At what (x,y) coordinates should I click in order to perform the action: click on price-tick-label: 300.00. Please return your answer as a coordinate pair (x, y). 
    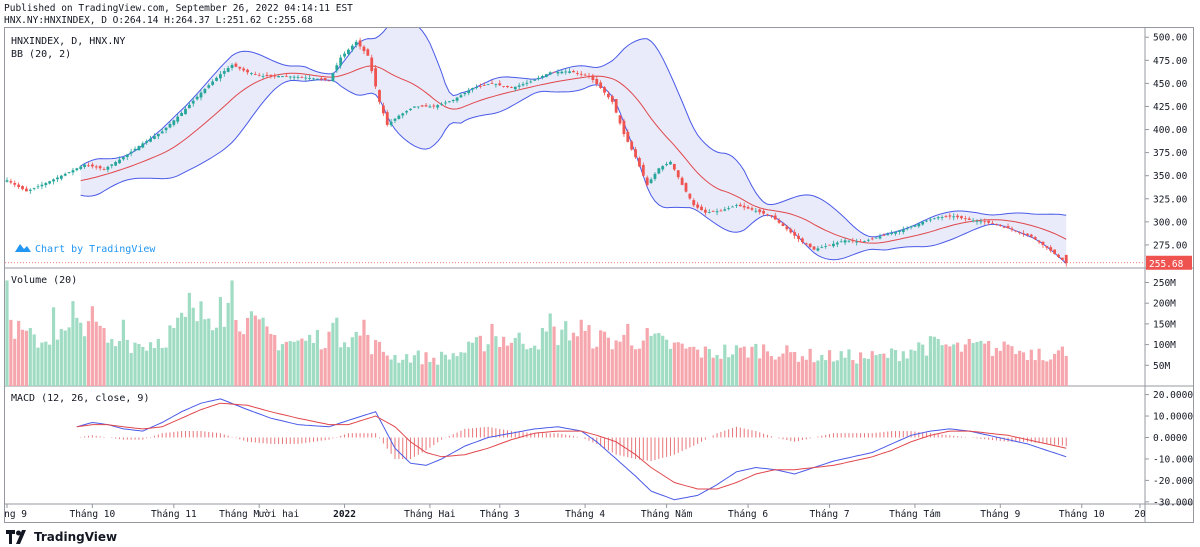
    Looking at the image, I should click on (1170, 222).